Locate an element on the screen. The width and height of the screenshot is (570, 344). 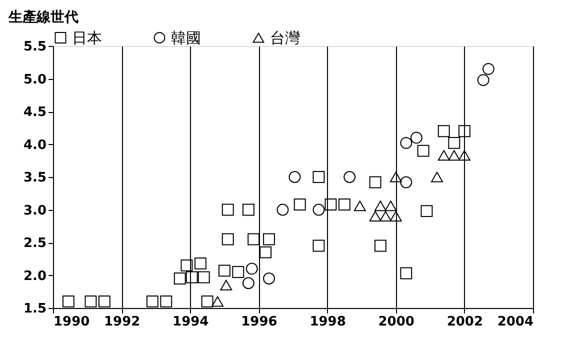
x-tick-label: 1992 is located at coordinates (122, 322).